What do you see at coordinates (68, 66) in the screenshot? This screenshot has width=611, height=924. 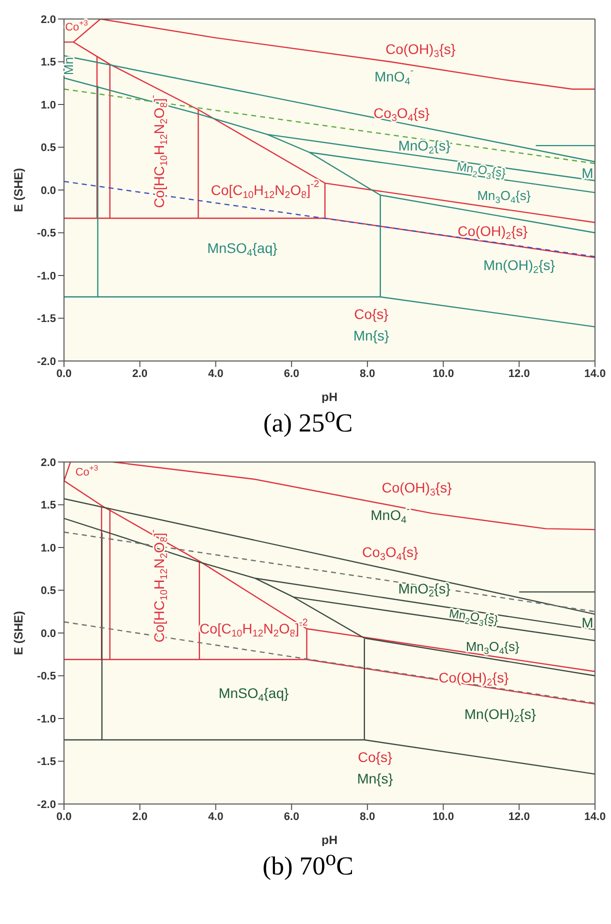 I see `annotation: Mn` at bounding box center [68, 66].